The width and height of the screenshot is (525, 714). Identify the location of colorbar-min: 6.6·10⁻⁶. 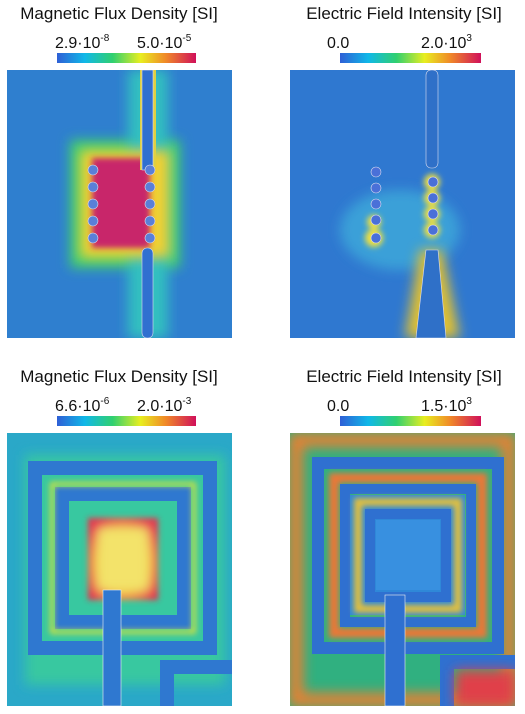
(82, 405).